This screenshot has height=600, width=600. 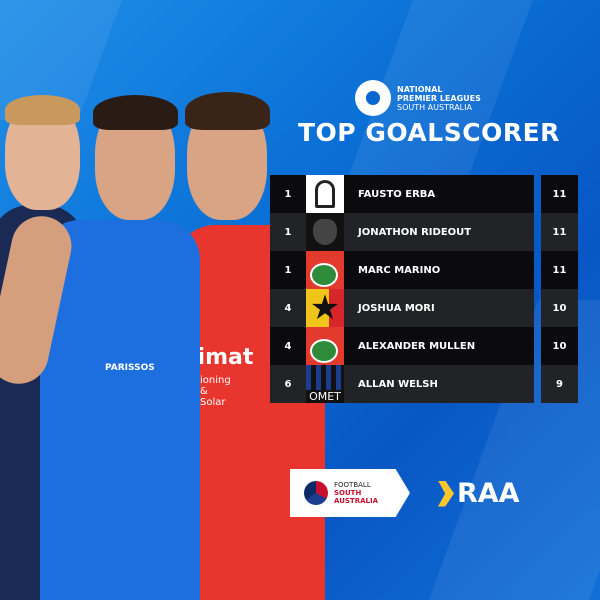 I want to click on table-row: 4 ★ JOSHUA MORI 10, so click(x=424, y=308).